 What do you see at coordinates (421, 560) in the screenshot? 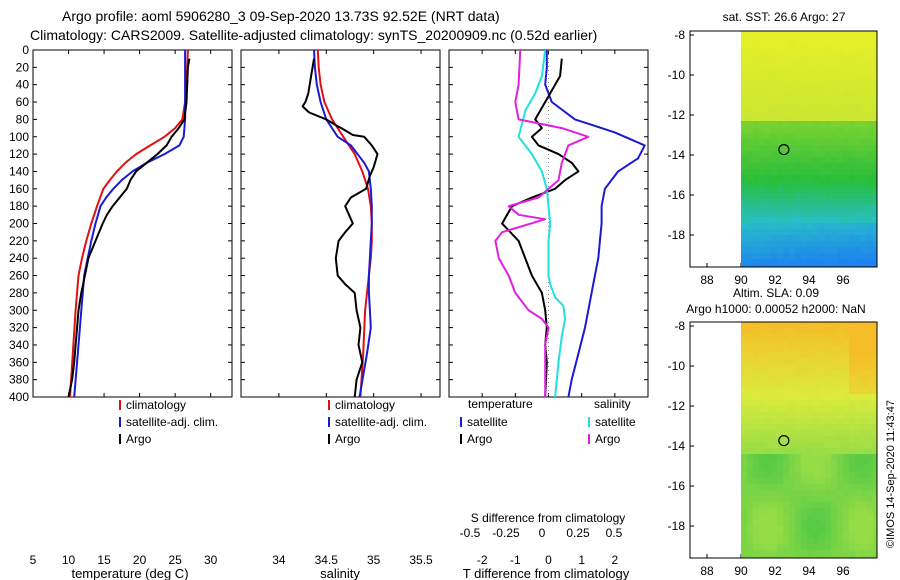
I see `x-tick-label: 35.5` at bounding box center [421, 560].